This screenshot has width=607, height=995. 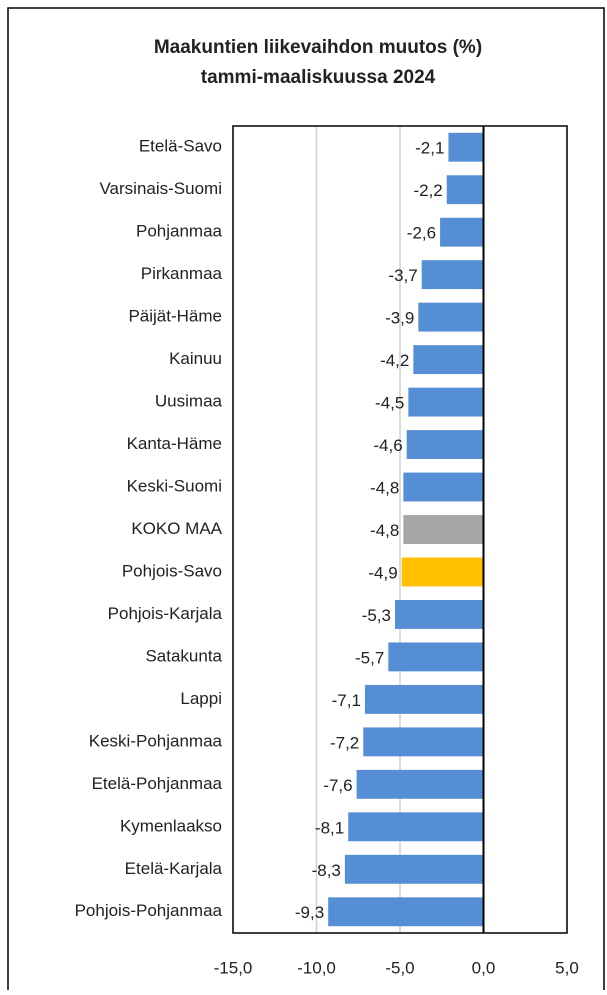 What do you see at coordinates (484, 967) in the screenshot?
I see `x-tick-label: 0,0` at bounding box center [484, 967].